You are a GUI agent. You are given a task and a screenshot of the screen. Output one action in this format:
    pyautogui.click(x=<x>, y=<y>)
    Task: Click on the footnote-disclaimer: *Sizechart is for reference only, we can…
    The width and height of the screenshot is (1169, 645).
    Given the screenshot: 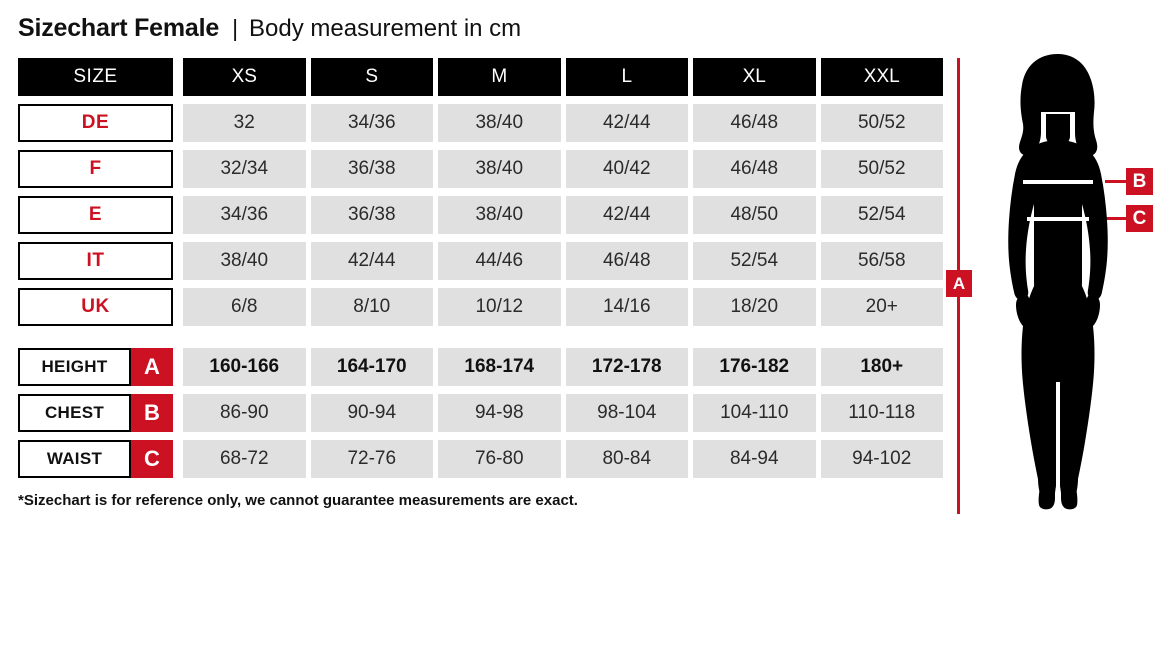 What is the action you would take?
    pyautogui.click(x=298, y=500)
    